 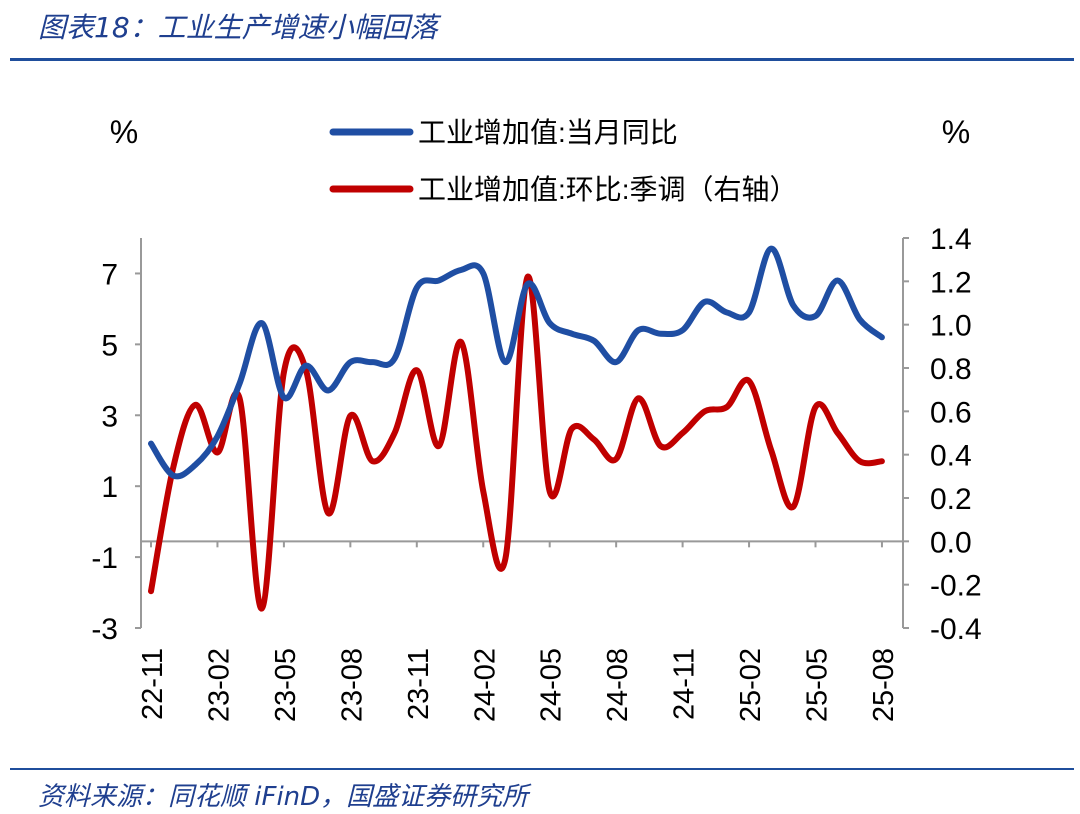 What do you see at coordinates (153, 684) in the screenshot?
I see `x-tick-label: 22-11` at bounding box center [153, 684].